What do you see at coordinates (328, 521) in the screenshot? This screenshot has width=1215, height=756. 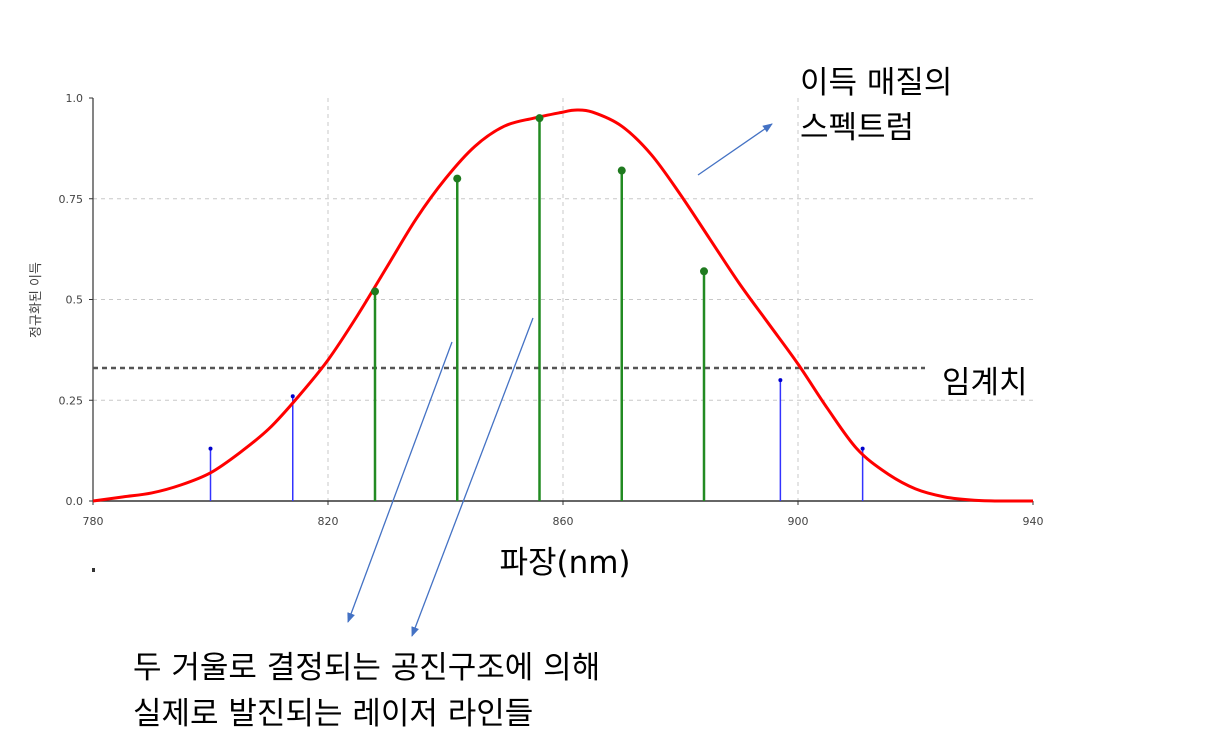 I see `x-tick-label: 820` at bounding box center [328, 521].